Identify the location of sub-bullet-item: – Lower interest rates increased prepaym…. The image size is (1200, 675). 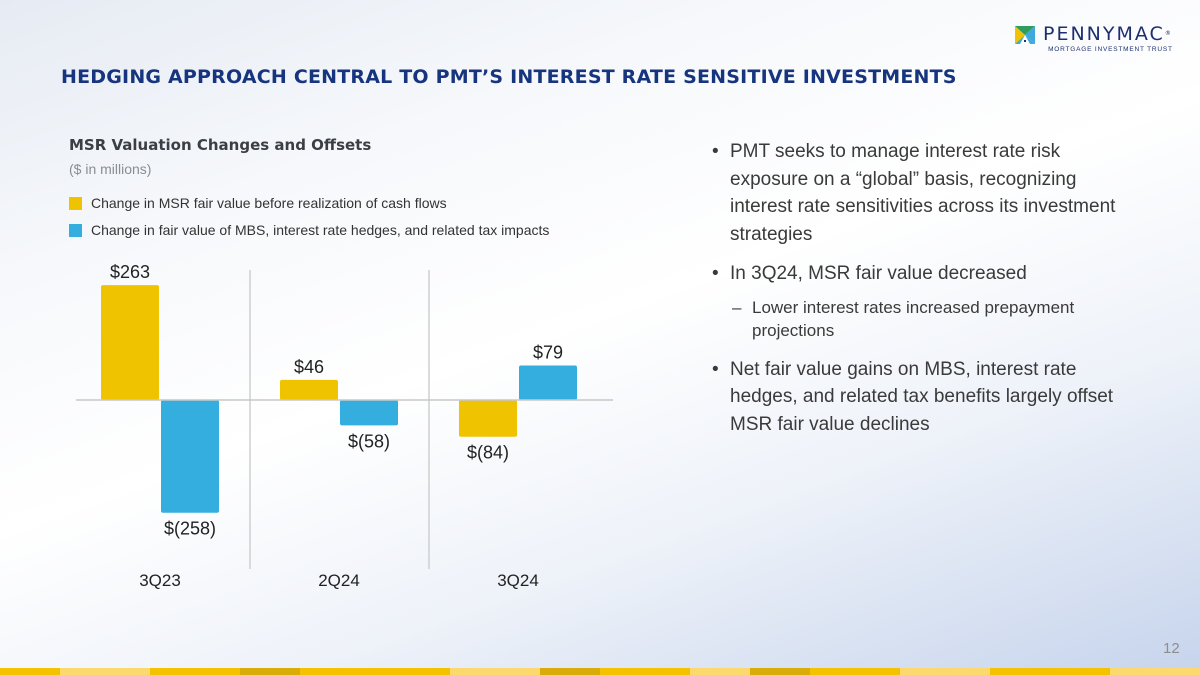
(927, 319).